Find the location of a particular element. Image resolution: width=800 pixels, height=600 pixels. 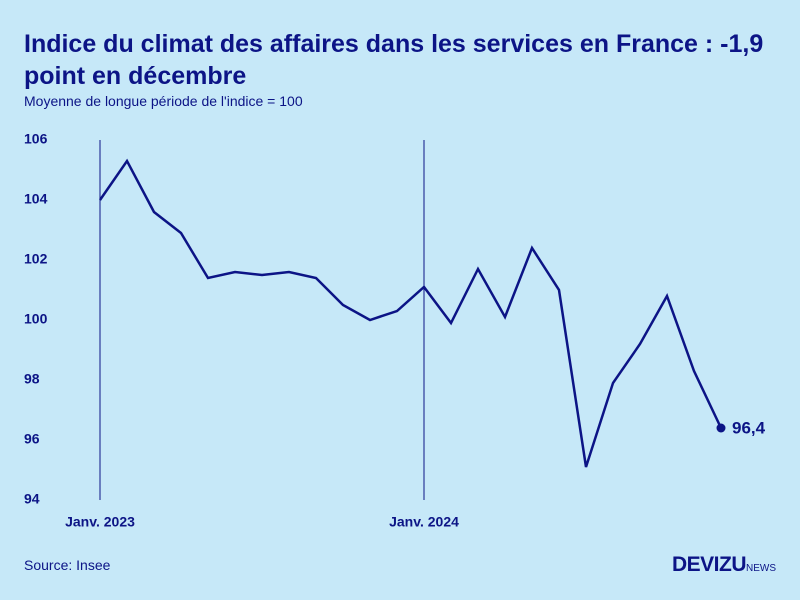

y-tick-label: 94 is located at coordinates (32, 499).